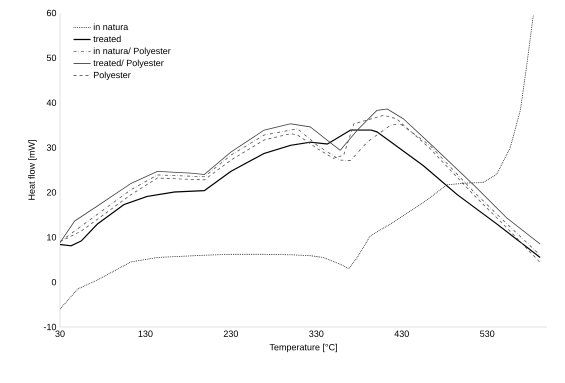  I want to click on legend-label: treated, so click(107, 39).